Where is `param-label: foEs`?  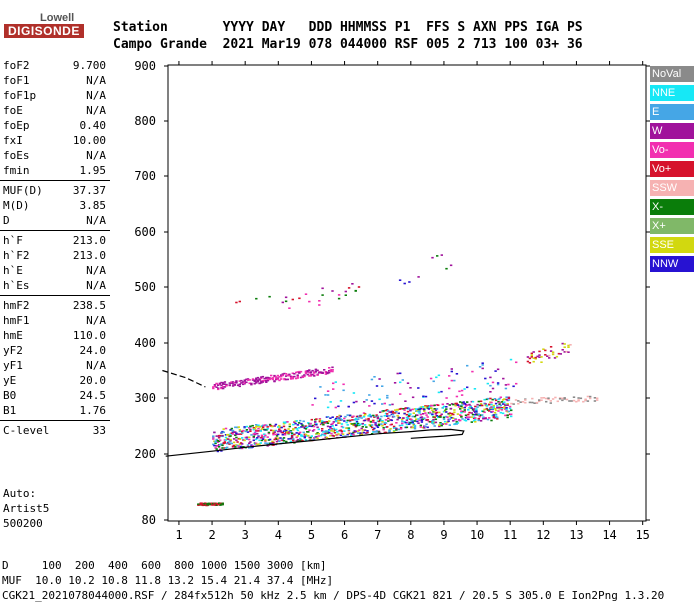
param-label: foEs is located at coordinates (16, 155).